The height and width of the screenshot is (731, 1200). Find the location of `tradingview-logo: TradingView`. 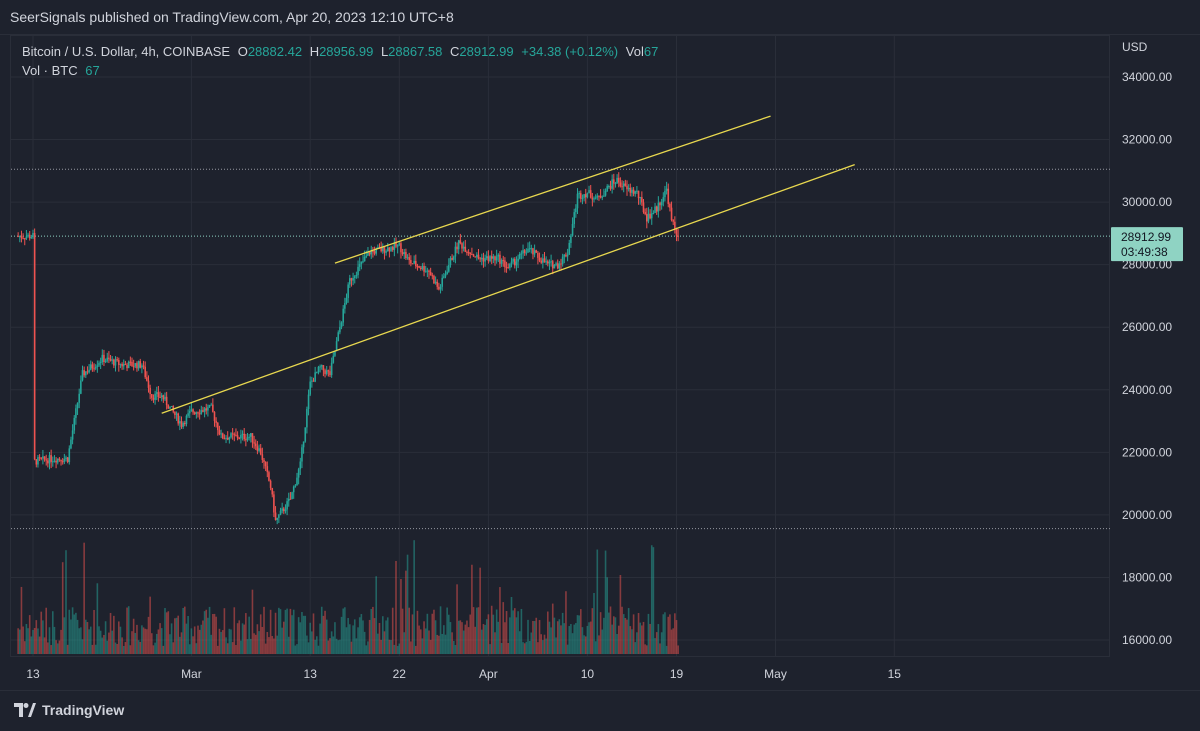

tradingview-logo: TradingView is located at coordinates (69, 710).